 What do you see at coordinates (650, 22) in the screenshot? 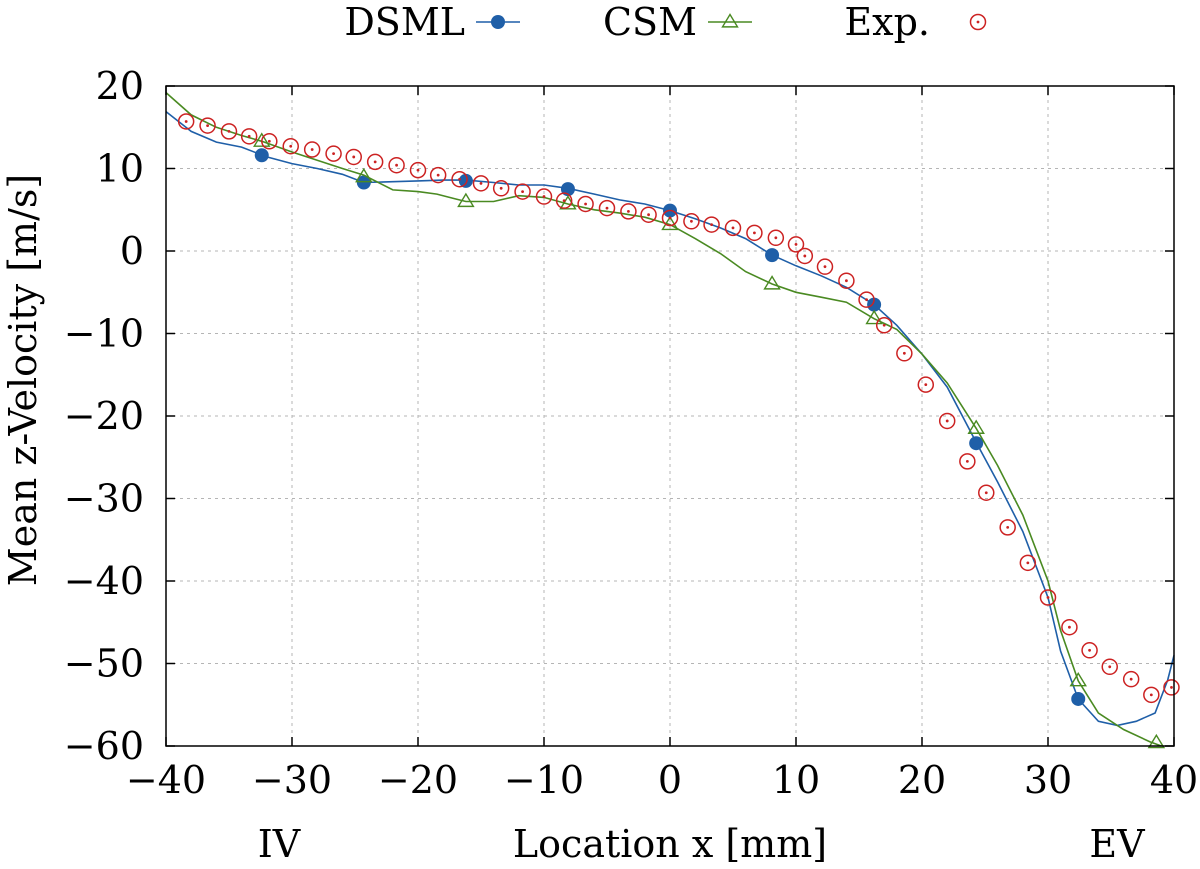
I see `legend-label-csm: CSM` at bounding box center [650, 22].